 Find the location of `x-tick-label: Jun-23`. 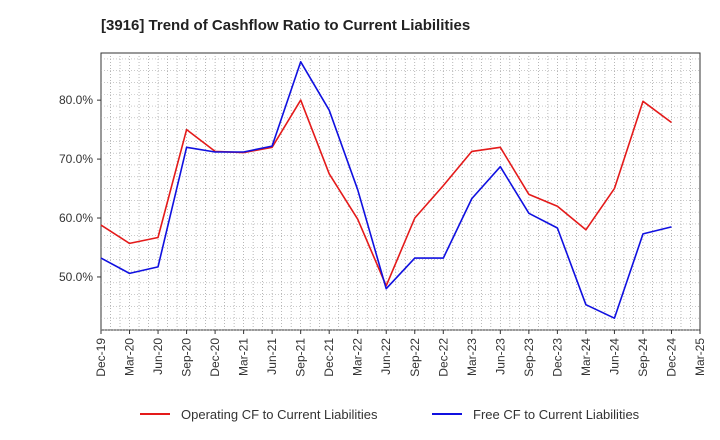

x-tick-label: Jun-23 is located at coordinates (500, 356).